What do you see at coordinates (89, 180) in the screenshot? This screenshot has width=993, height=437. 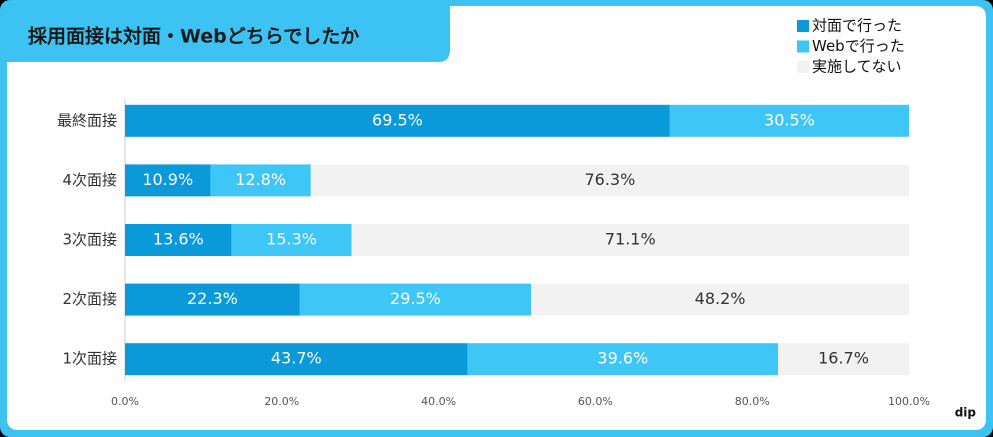 I see `y-tick-label: 4次面接` at bounding box center [89, 180].